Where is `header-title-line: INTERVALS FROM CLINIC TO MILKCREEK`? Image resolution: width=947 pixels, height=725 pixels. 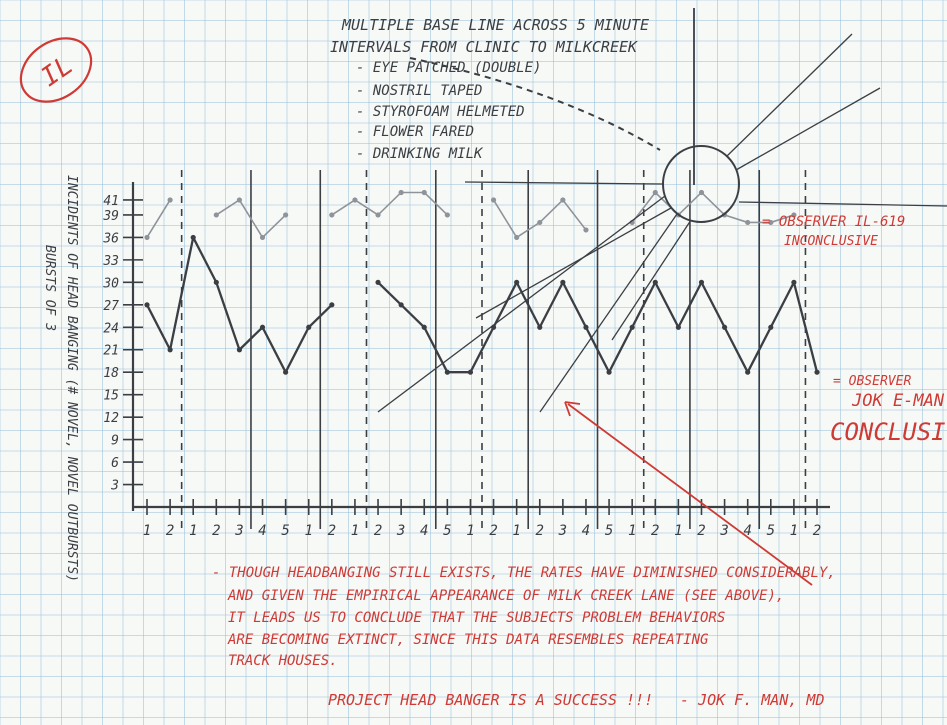
header-title-line: INTERVALS FROM CLINIC TO MILKCREEK is located at coordinates (484, 47).